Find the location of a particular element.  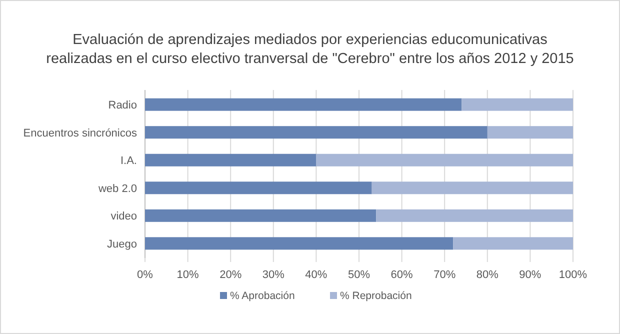

y-tick-label: video is located at coordinates (123, 216).